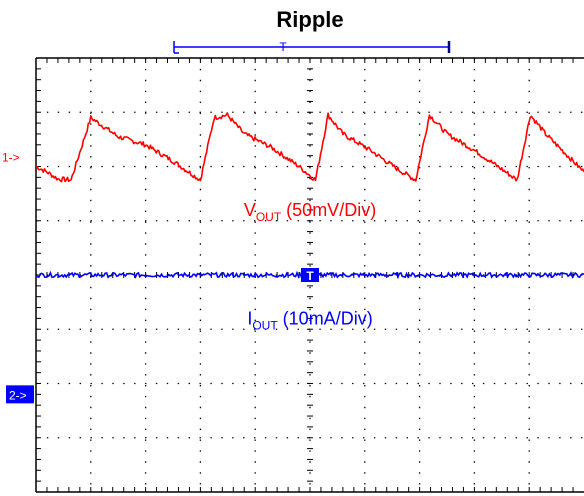 The height and width of the screenshot is (496, 584). I want to click on channel-1-marker: 1->, so click(11, 158).